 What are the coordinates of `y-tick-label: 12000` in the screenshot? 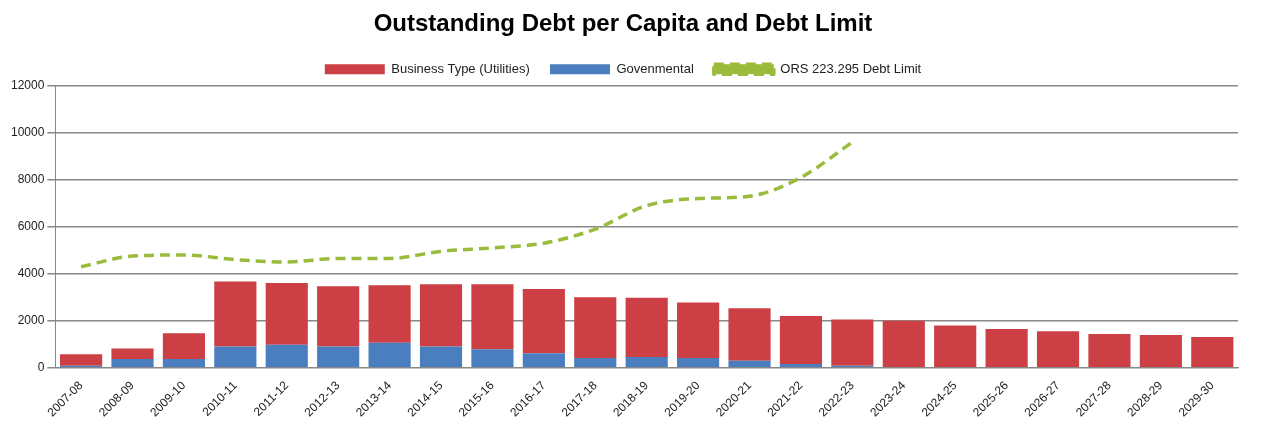 It's located at (27, 85).